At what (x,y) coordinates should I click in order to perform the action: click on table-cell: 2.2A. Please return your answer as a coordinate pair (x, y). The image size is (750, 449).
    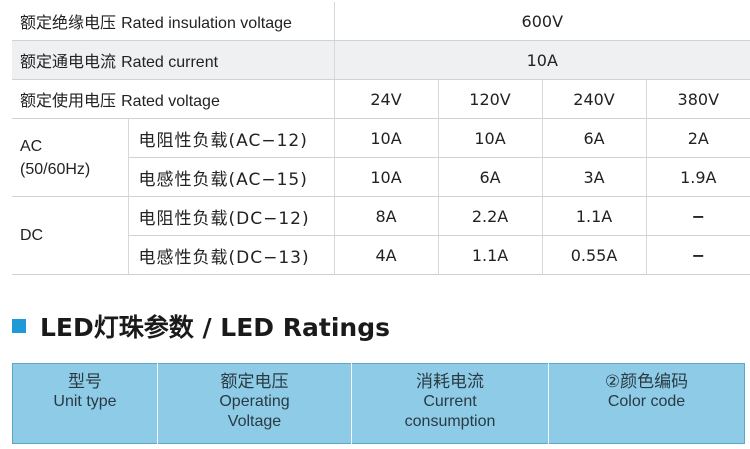
    Looking at the image, I should click on (490, 216).